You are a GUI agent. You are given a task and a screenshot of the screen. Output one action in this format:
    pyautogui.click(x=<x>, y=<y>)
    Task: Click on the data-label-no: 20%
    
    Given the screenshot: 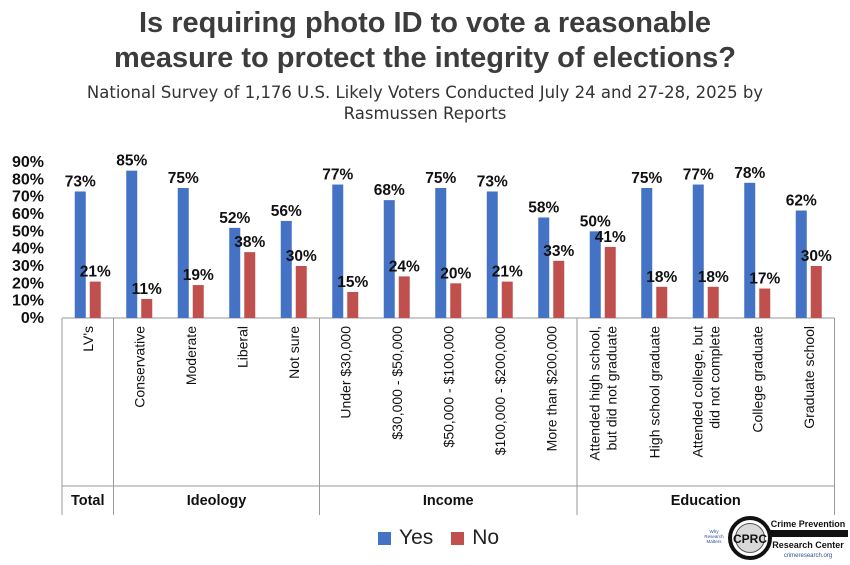 What is the action you would take?
    pyautogui.click(x=455, y=273)
    